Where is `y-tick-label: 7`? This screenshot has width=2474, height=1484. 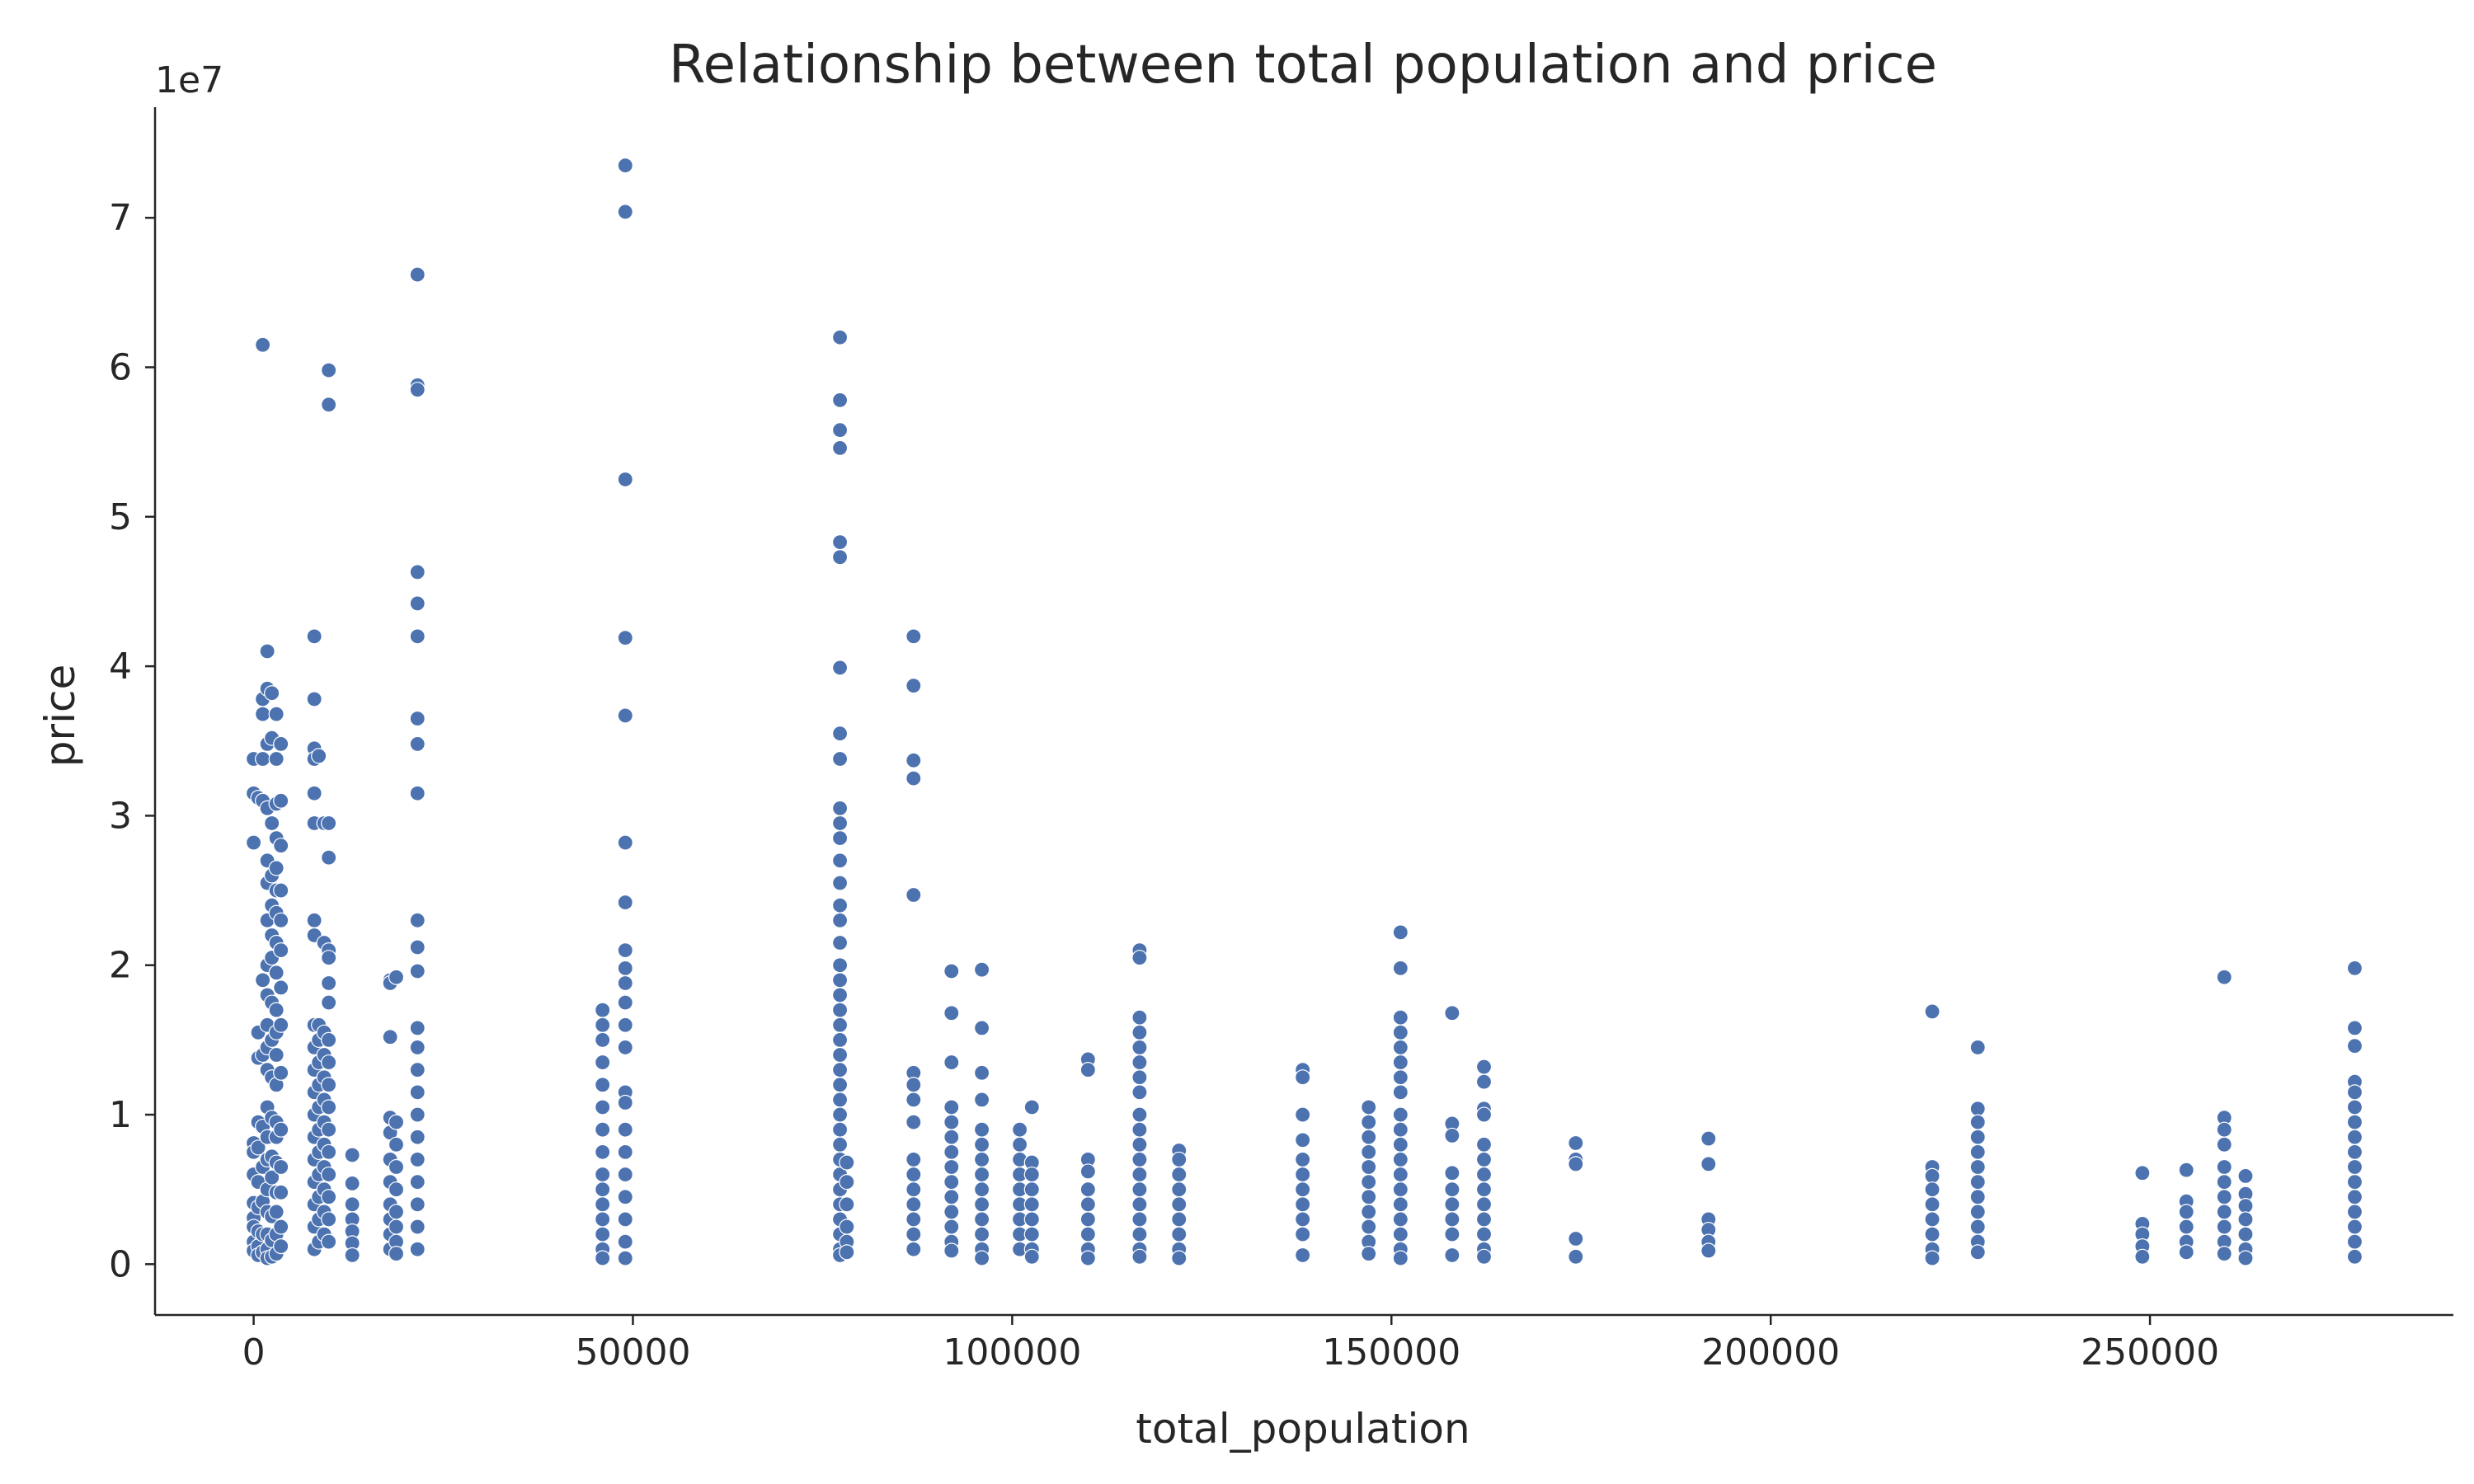
y-tick-label: 7 is located at coordinates (120, 218).